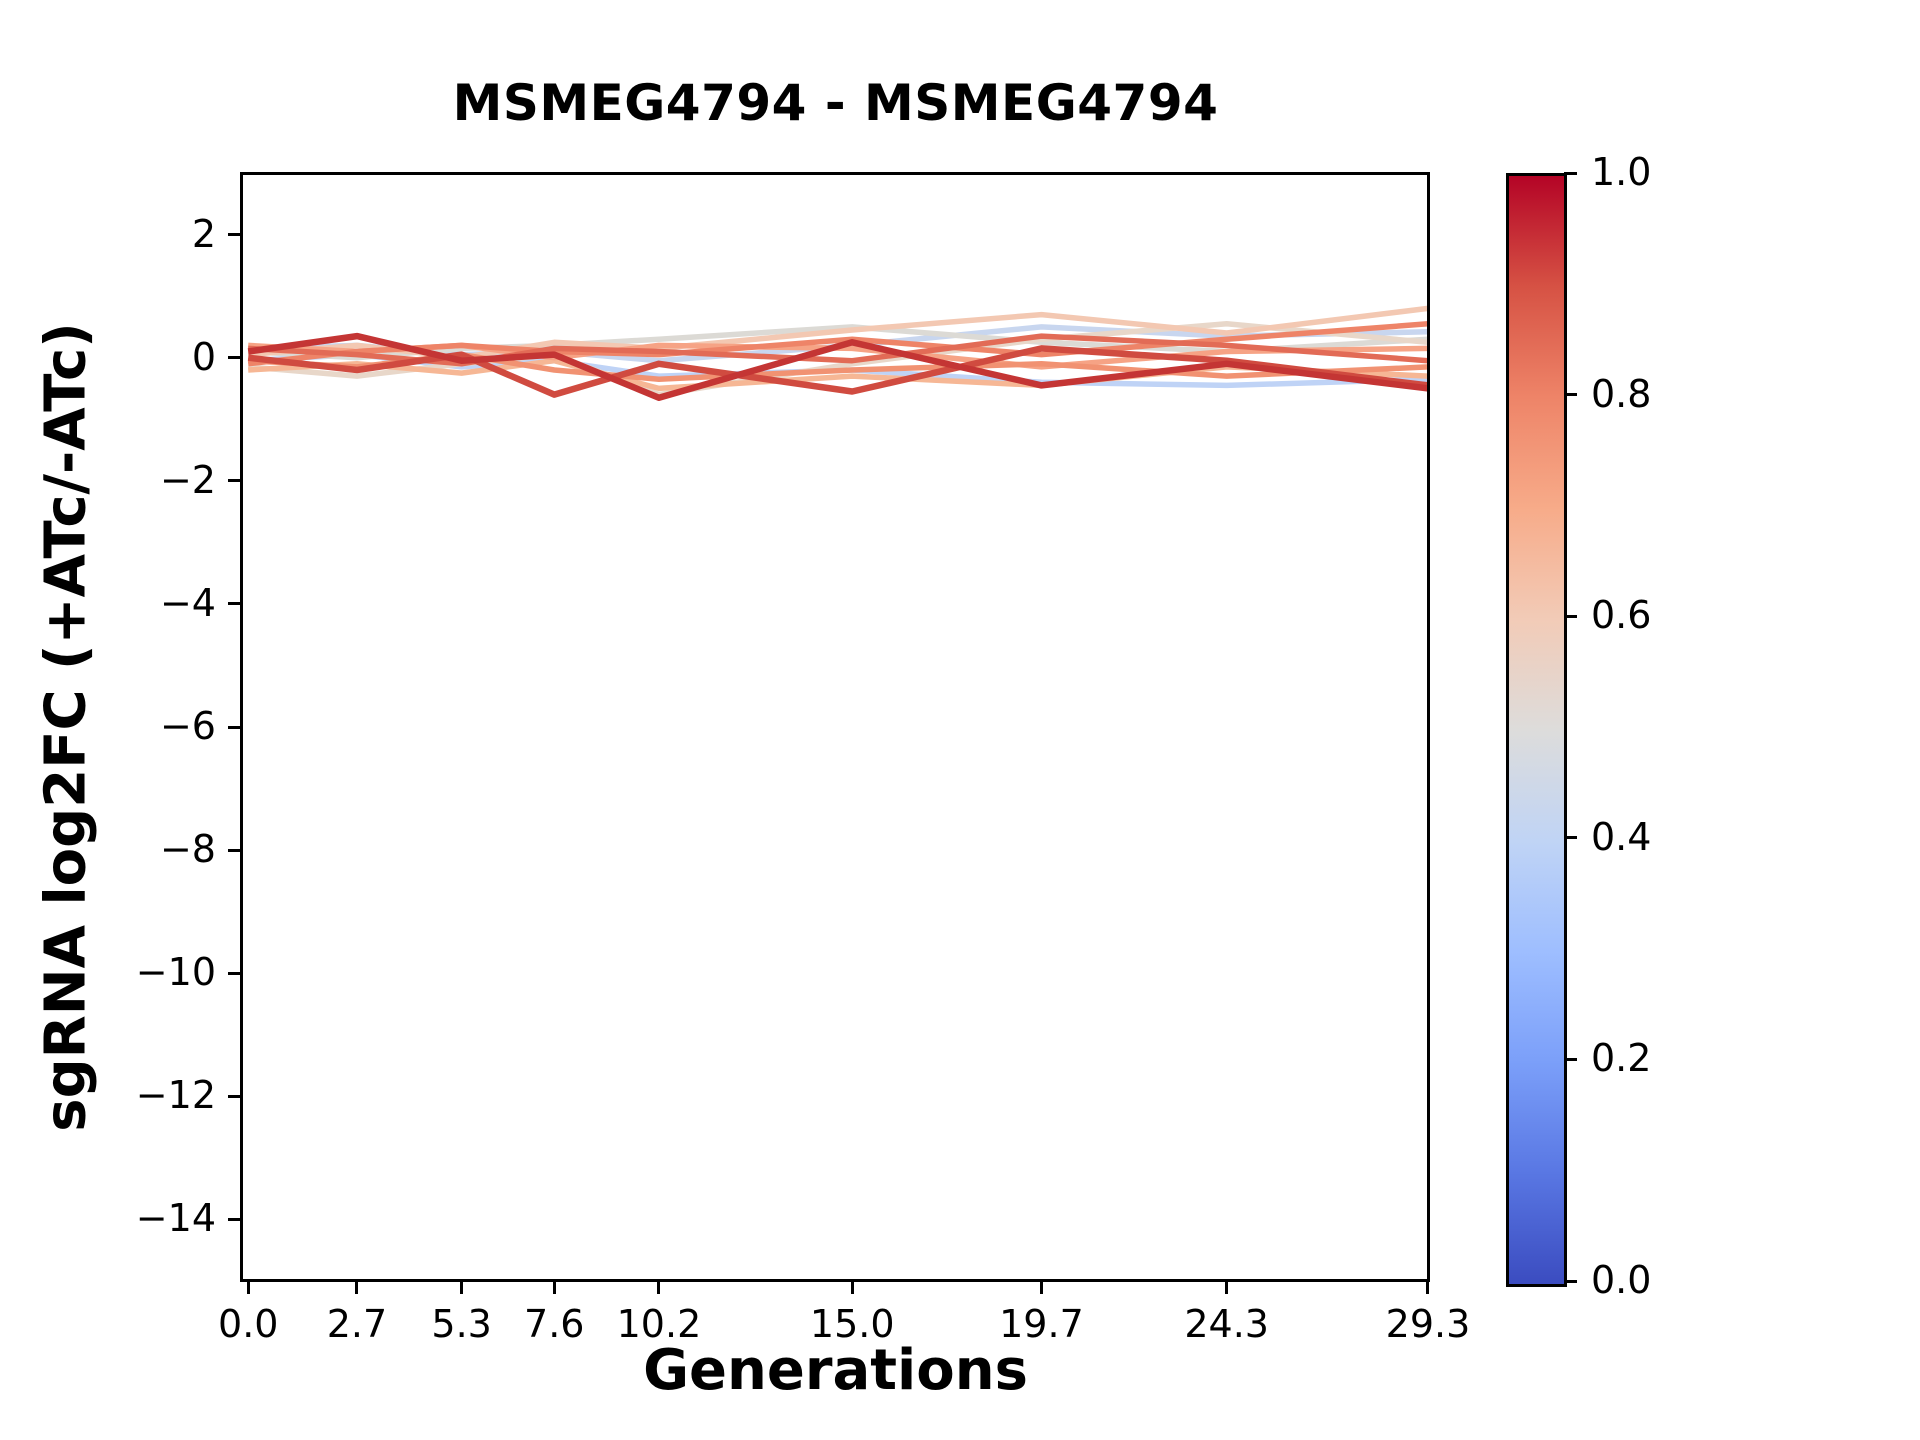  Describe the element at coordinates (187, 602) in the screenshot. I see `y-tick-label: −4` at that location.